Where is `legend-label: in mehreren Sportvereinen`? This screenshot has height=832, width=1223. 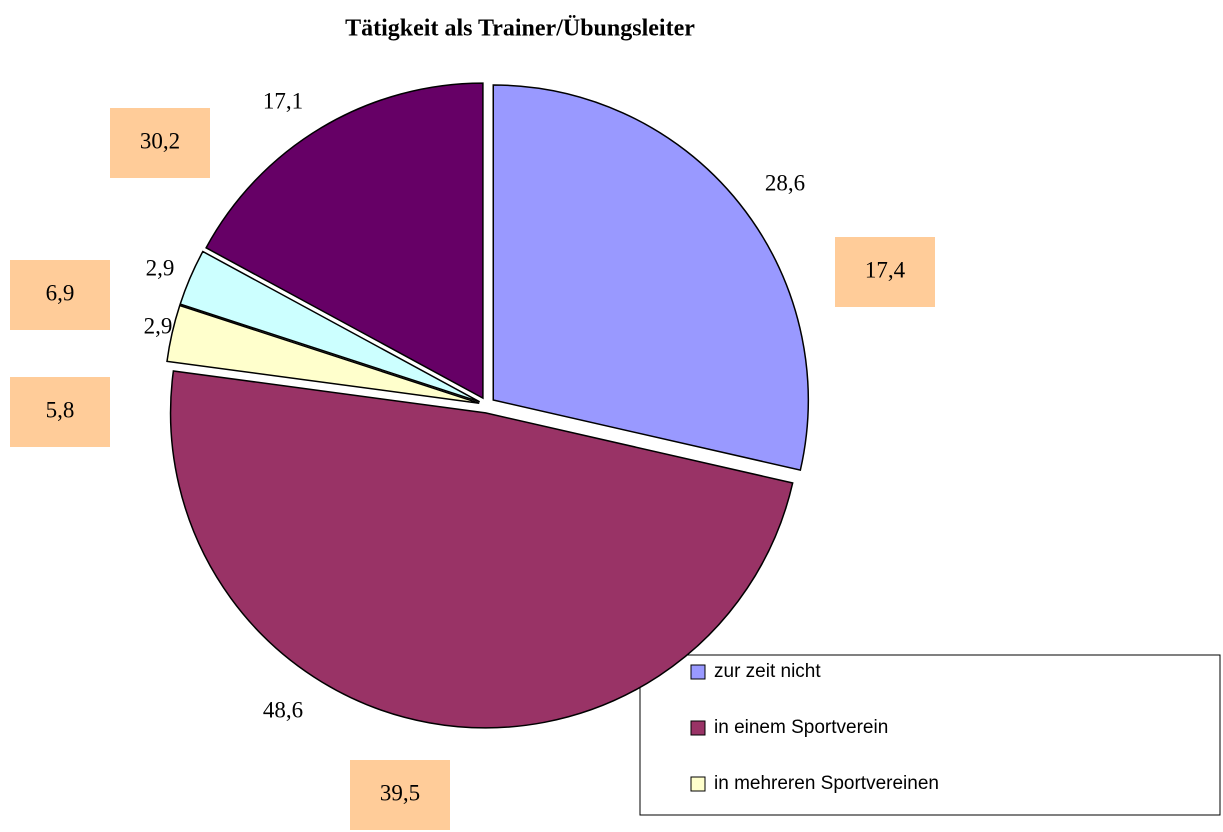 legend-label: in mehreren Sportvereinen is located at coordinates (826, 783).